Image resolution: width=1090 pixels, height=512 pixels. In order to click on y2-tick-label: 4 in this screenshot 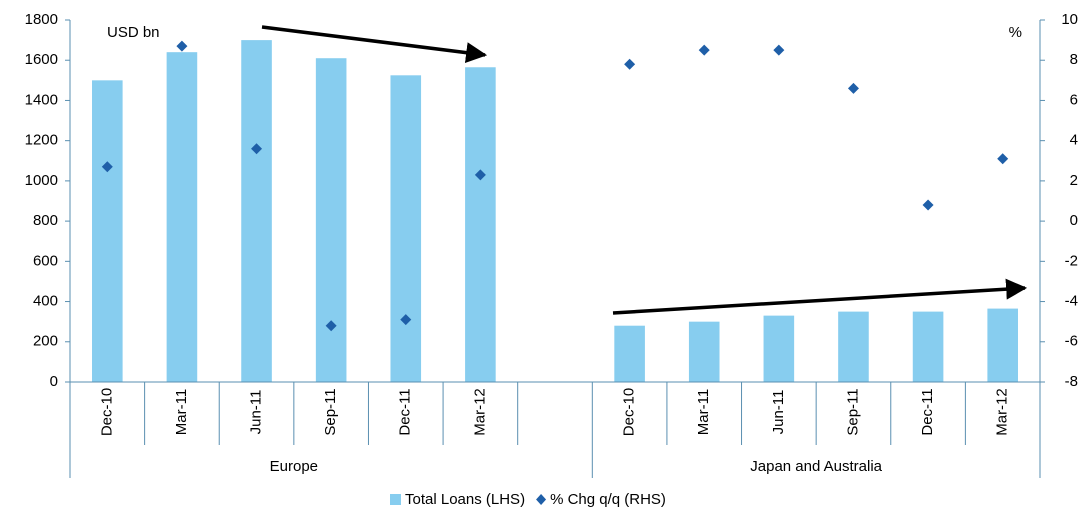, I will do `click(1074, 140)`.